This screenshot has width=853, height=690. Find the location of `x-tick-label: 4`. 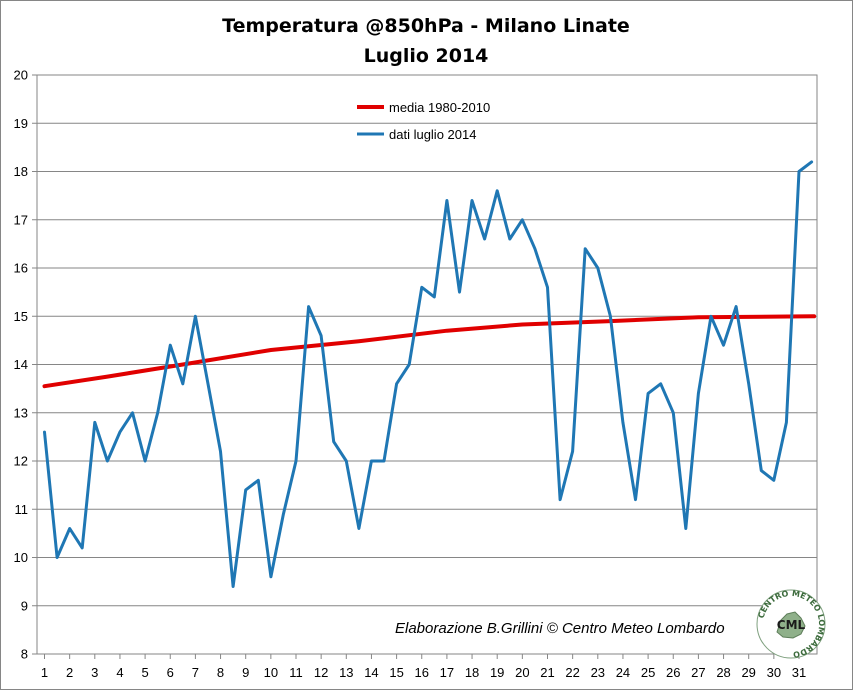

x-tick-label: 4 is located at coordinates (119, 672).